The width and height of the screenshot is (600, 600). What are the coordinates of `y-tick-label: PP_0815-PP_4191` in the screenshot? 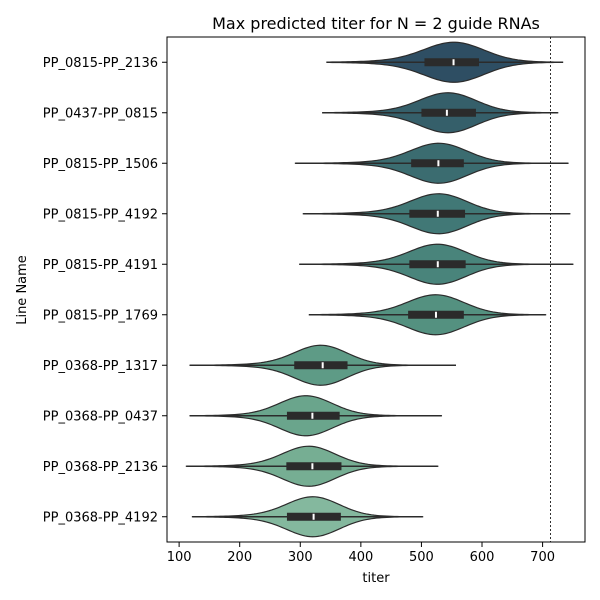 It's located at (100, 265).